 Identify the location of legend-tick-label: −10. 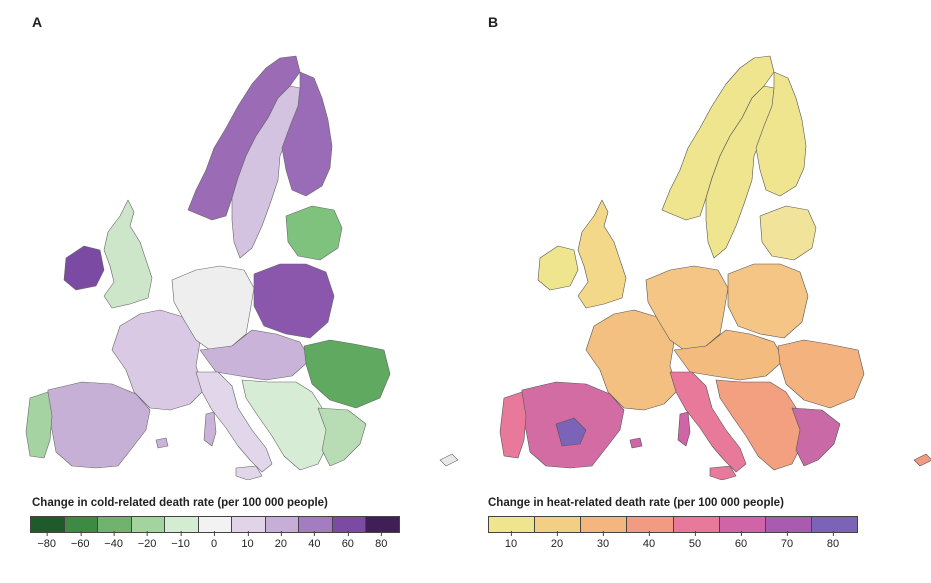
(180, 540).